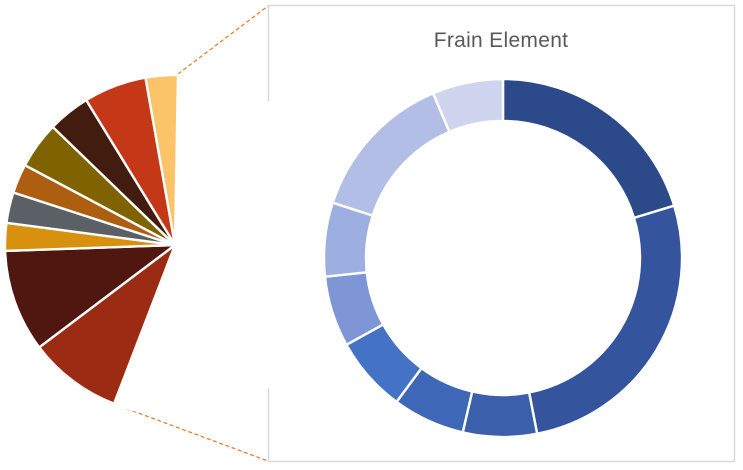 This screenshot has height=470, width=743. Describe the element at coordinates (501, 40) in the screenshot. I see `donut-chart-title: Frain Element` at that location.